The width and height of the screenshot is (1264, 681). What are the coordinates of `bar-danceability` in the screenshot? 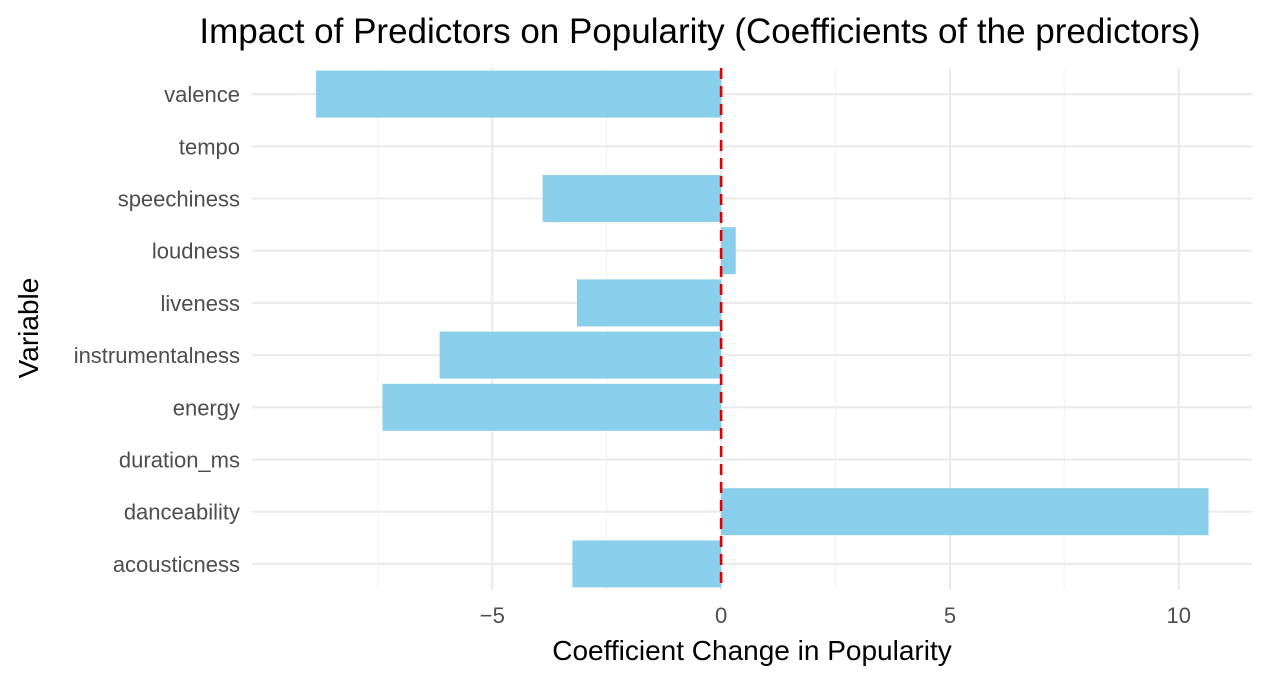 It's located at (965, 512).